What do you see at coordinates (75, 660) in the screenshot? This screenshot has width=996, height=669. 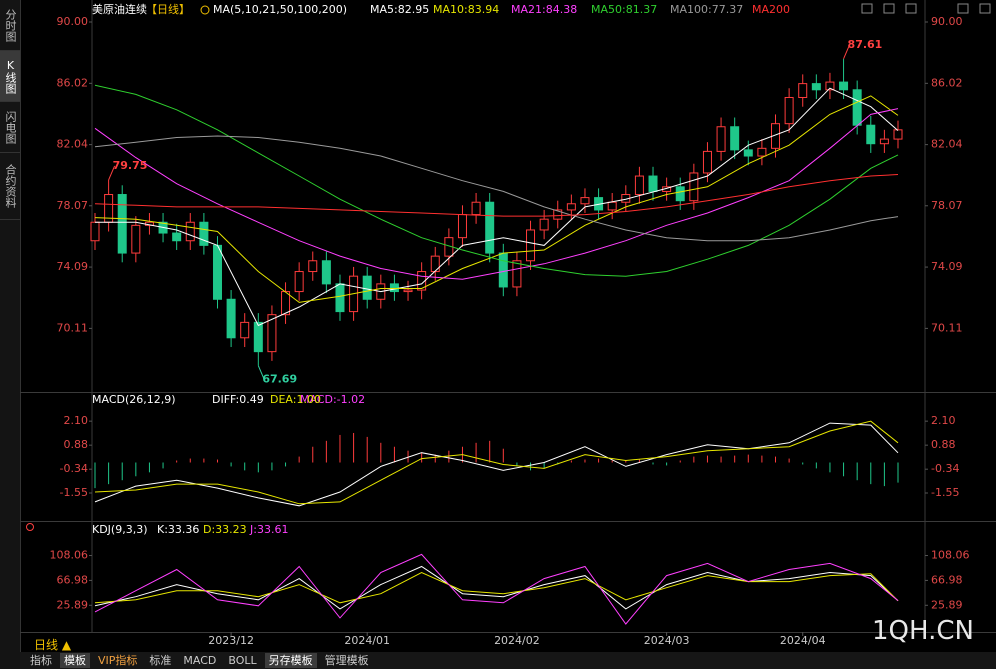 I see `toolbar-item: 模板` at bounding box center [75, 660].